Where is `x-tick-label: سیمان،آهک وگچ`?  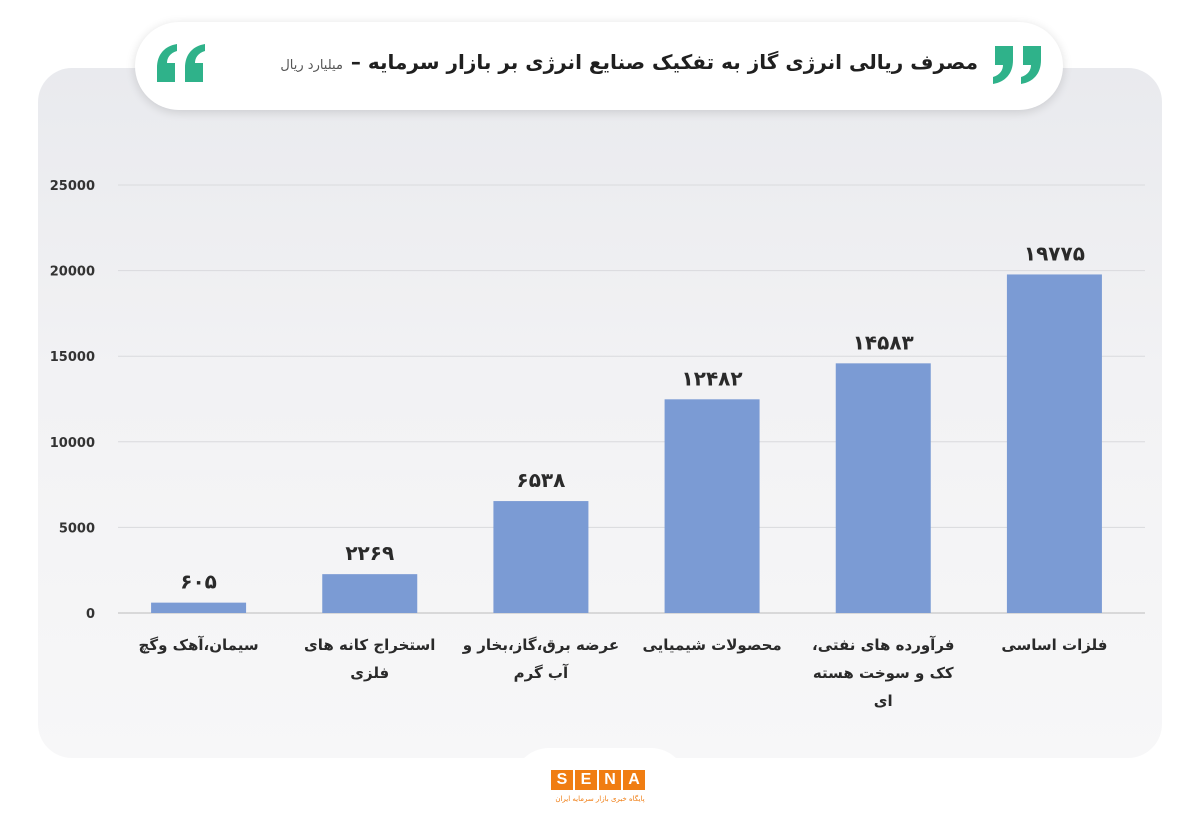
x-tick-label: سیمان،آهک وگچ is located at coordinates (199, 645).